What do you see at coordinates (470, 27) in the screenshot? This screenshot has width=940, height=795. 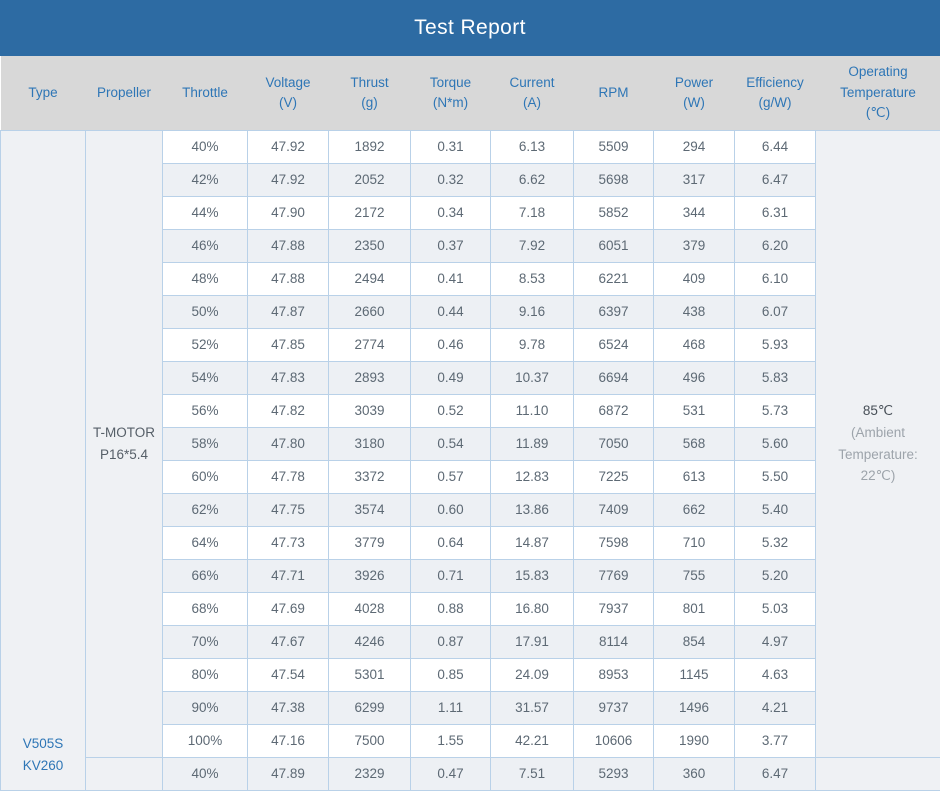 I see `report-title: Test Report` at bounding box center [470, 27].